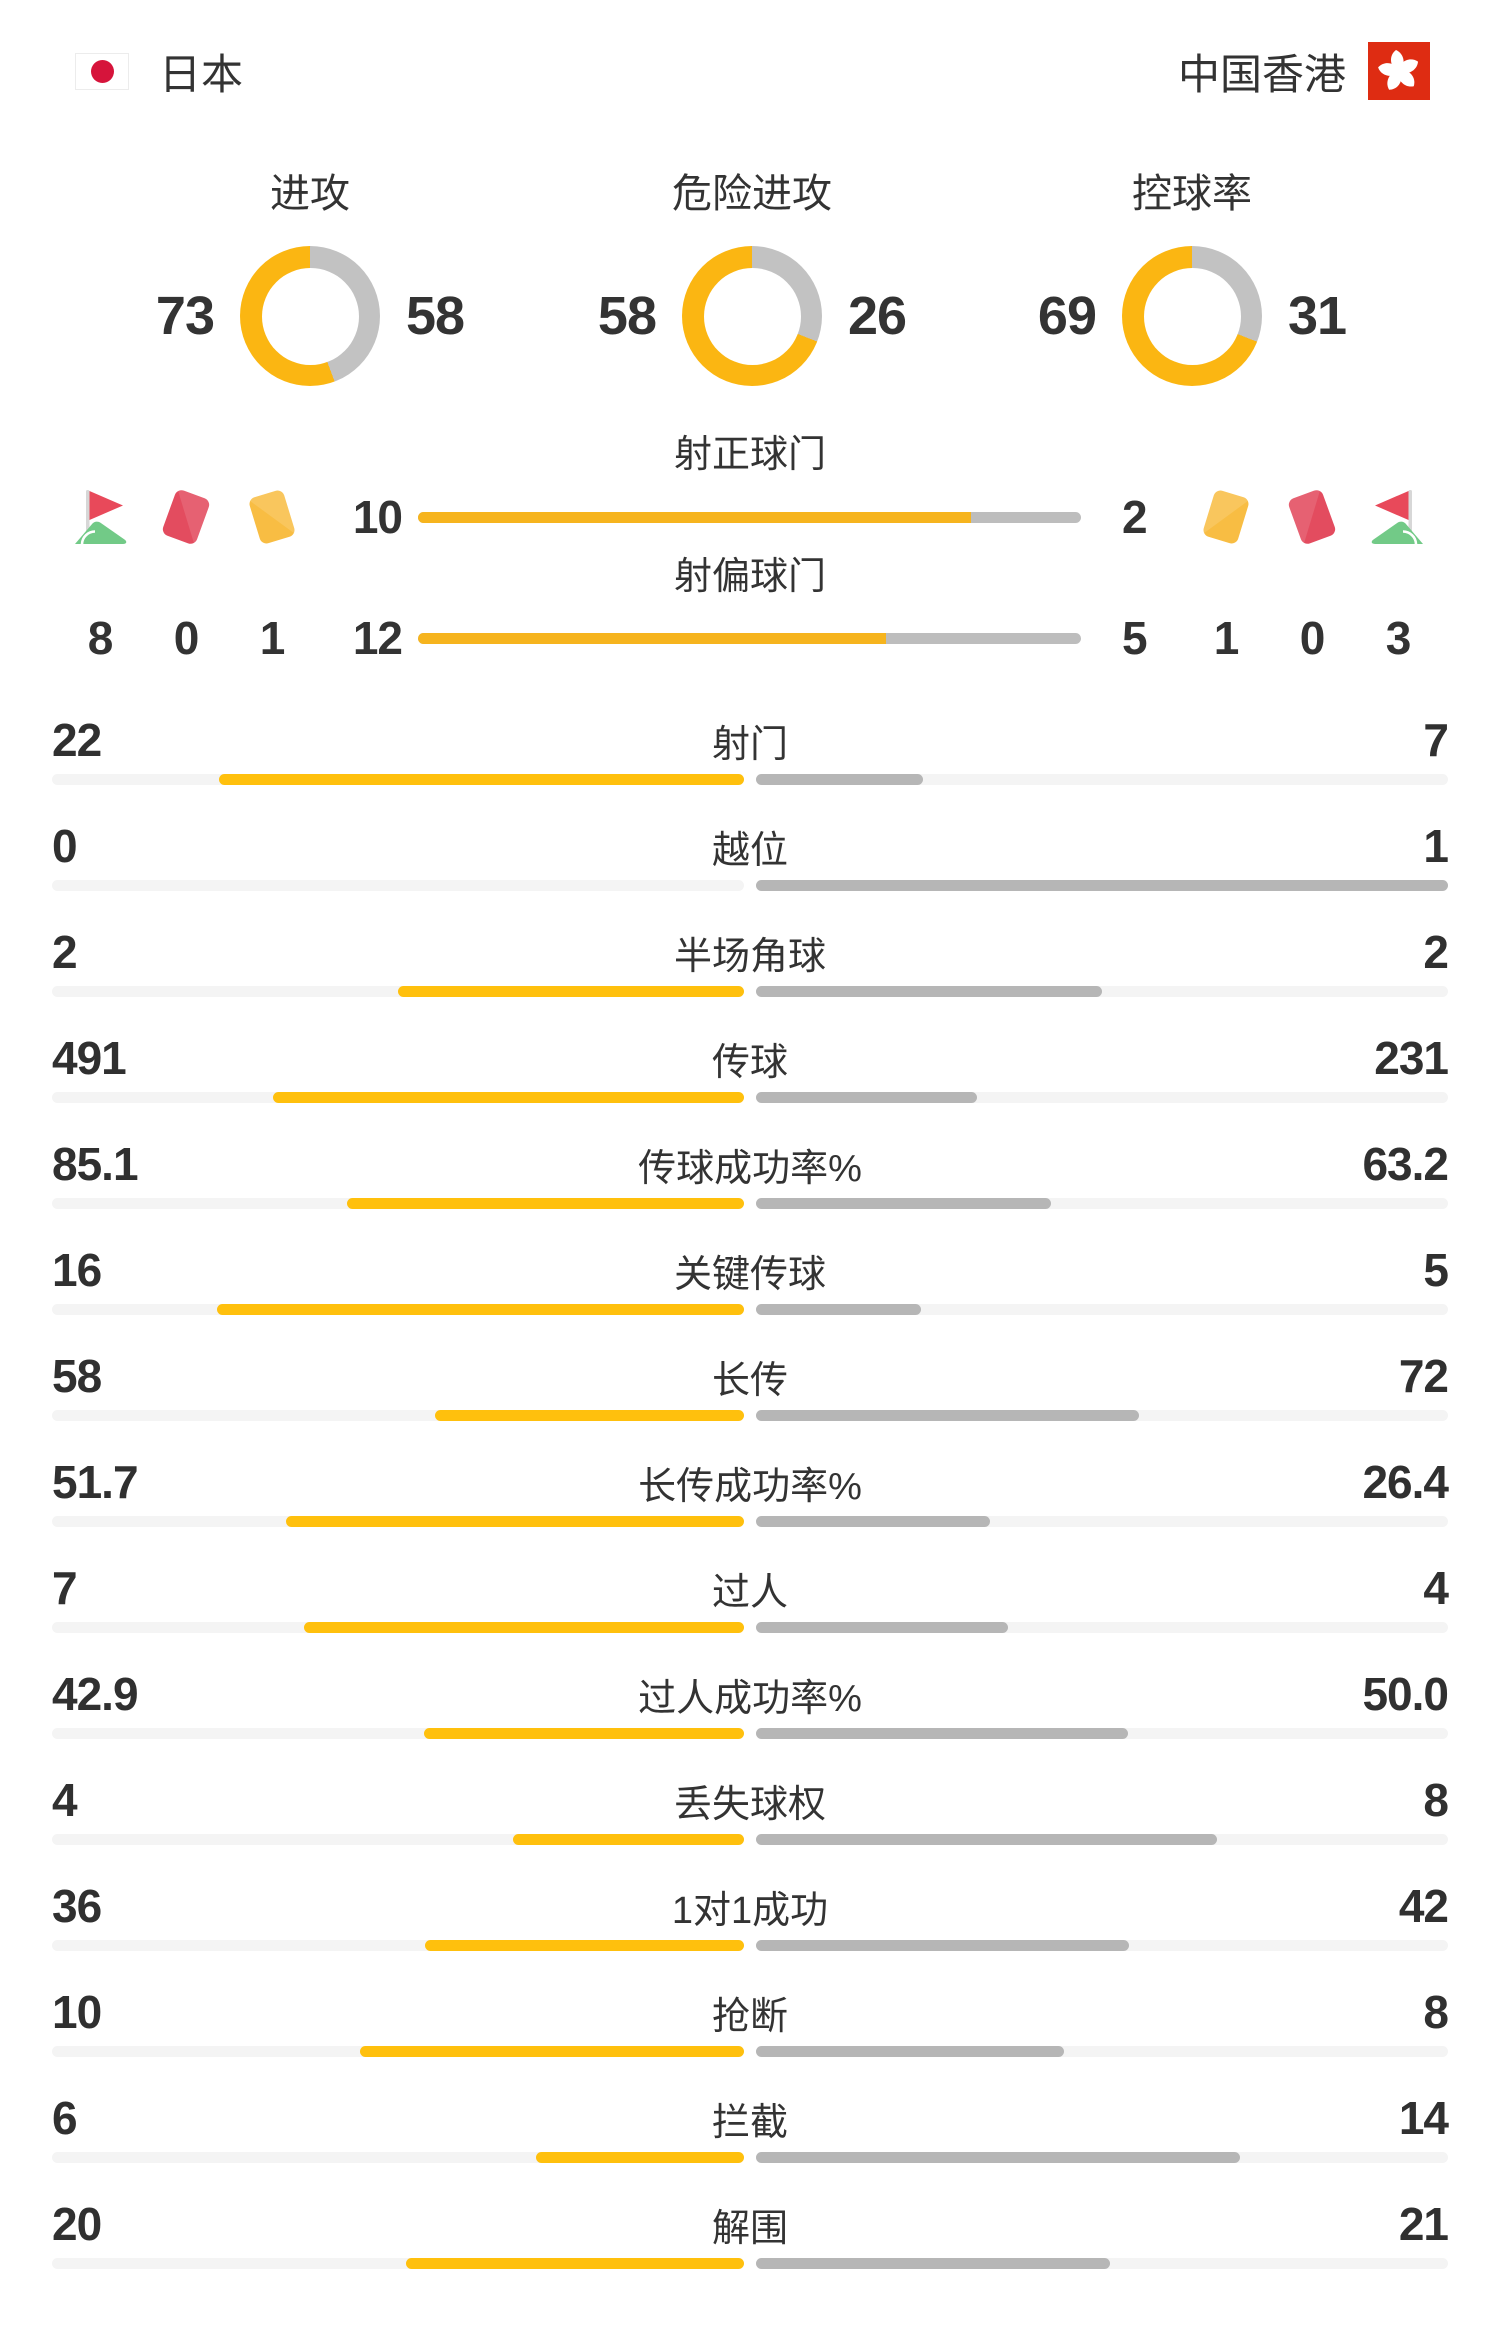 The height and width of the screenshot is (2350, 1500). I want to click on stat-away-value: 50.0, so click(1405, 1694).